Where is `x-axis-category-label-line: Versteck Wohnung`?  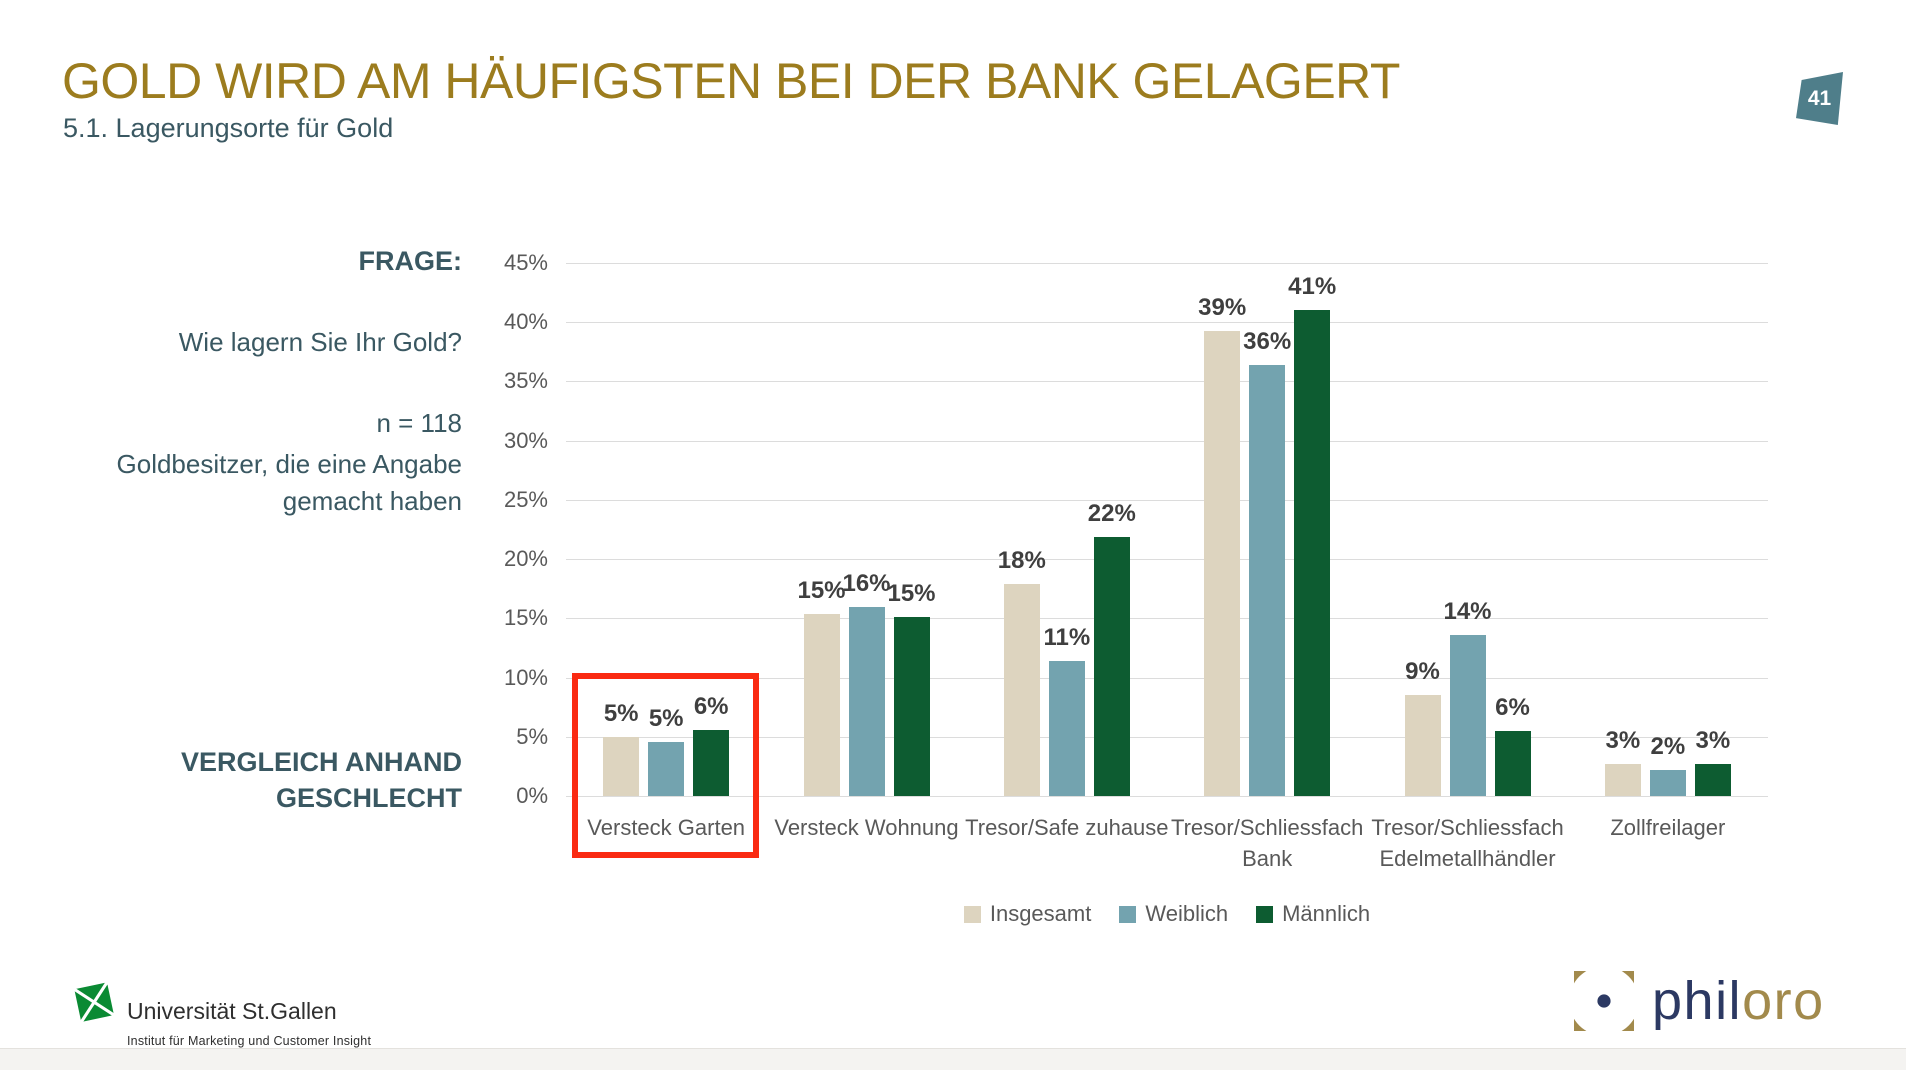 x-axis-category-label-line: Versteck Wohnung is located at coordinates (866, 827).